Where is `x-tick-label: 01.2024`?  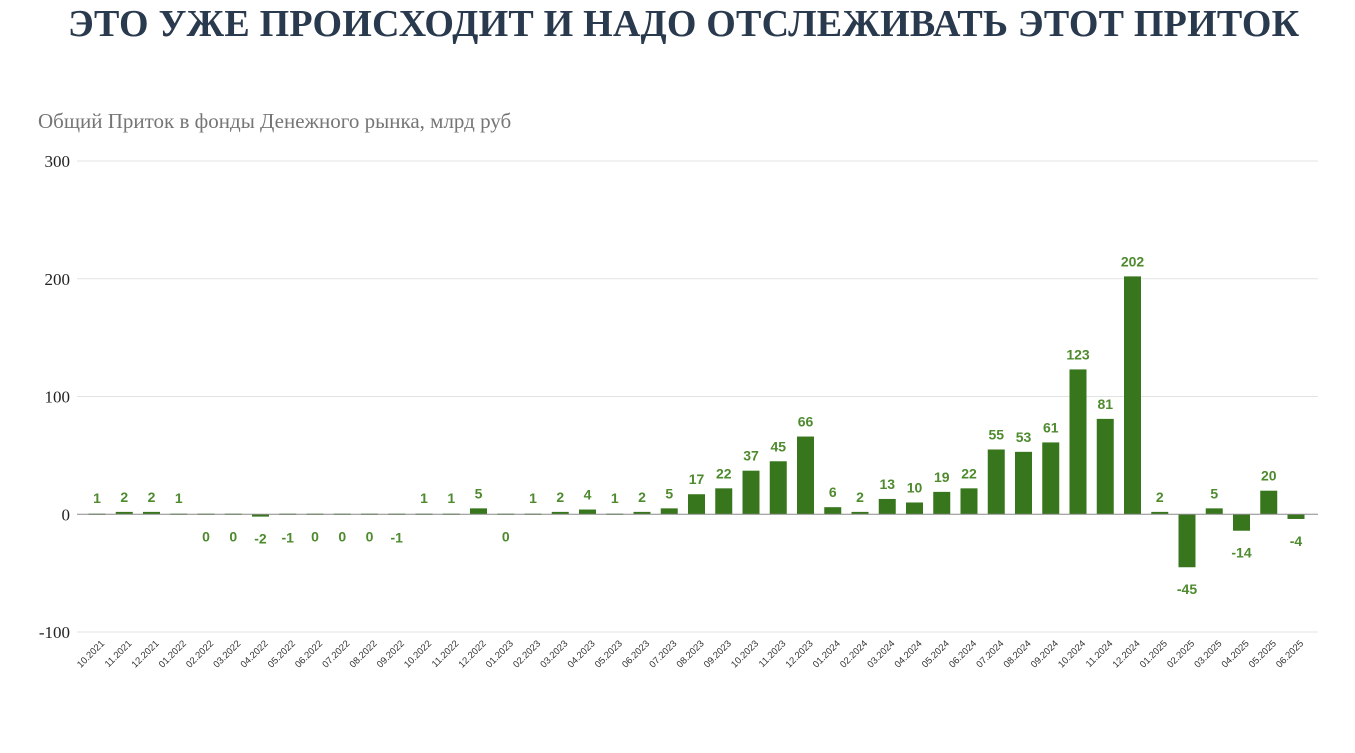
x-tick-label: 01.2024 is located at coordinates (827, 654).